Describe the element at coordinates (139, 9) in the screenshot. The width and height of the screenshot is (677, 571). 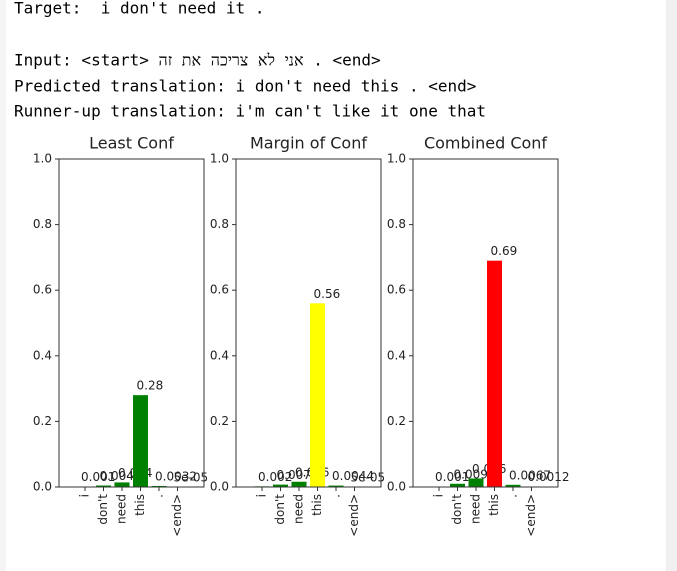
I see `output-line: Target: i don't need it .` at that location.